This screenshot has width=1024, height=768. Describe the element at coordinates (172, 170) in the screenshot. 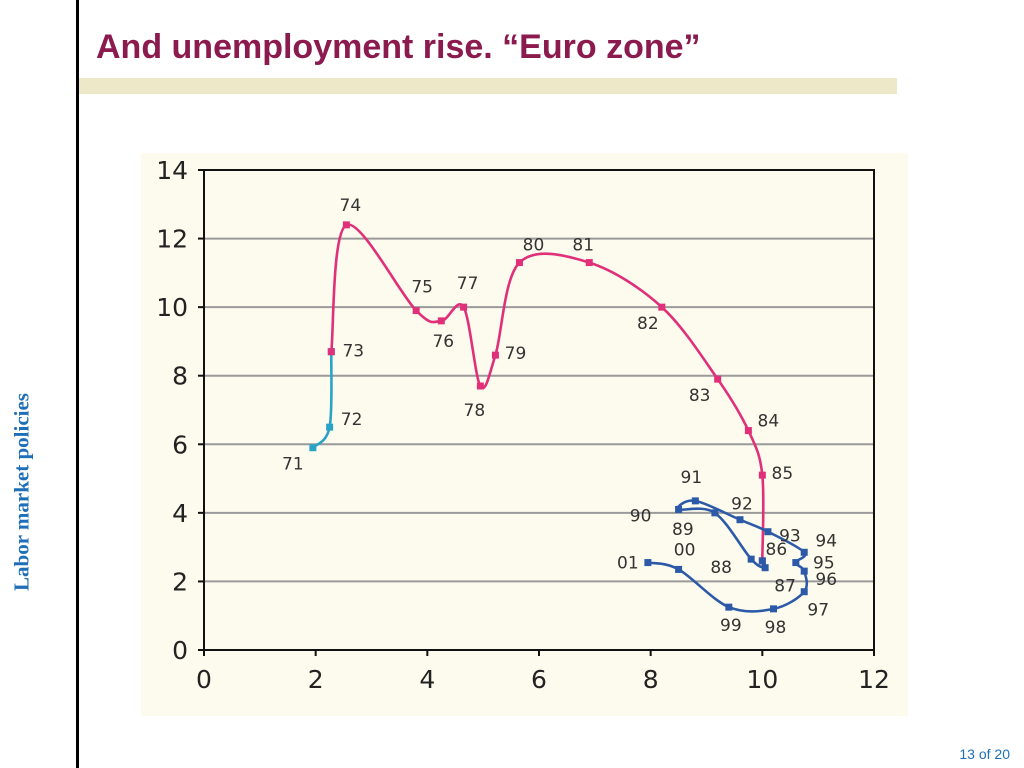

I see `y-tick-label: 14` at that location.